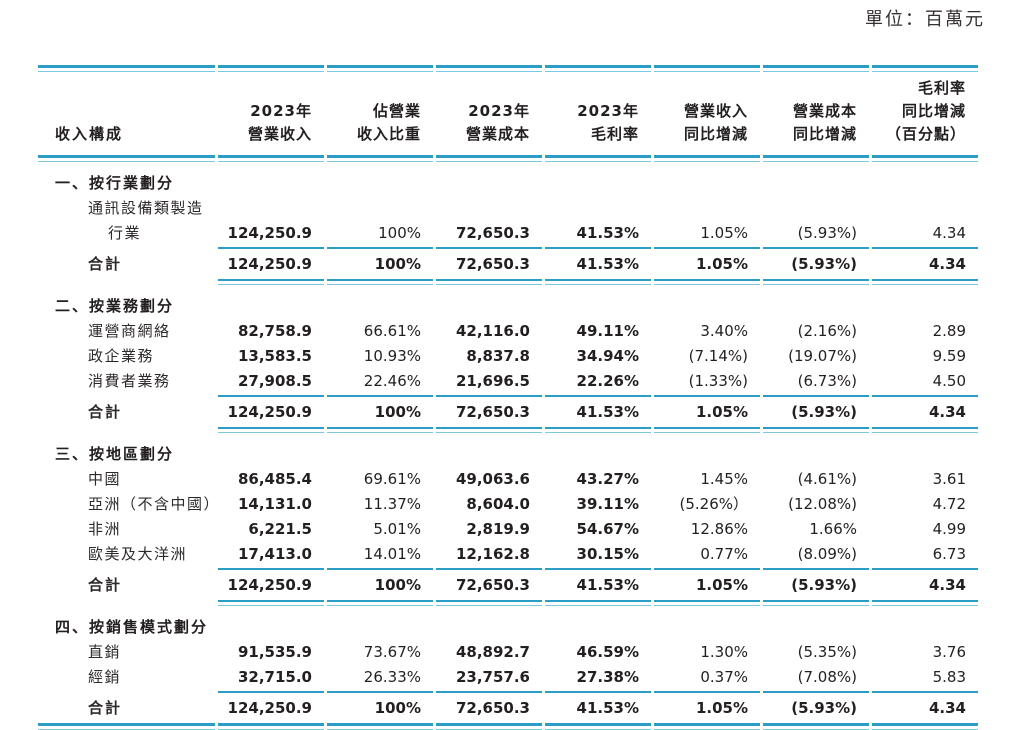  What do you see at coordinates (146, 208) in the screenshot?
I see `row-label: 通訊設備類製造` at bounding box center [146, 208].